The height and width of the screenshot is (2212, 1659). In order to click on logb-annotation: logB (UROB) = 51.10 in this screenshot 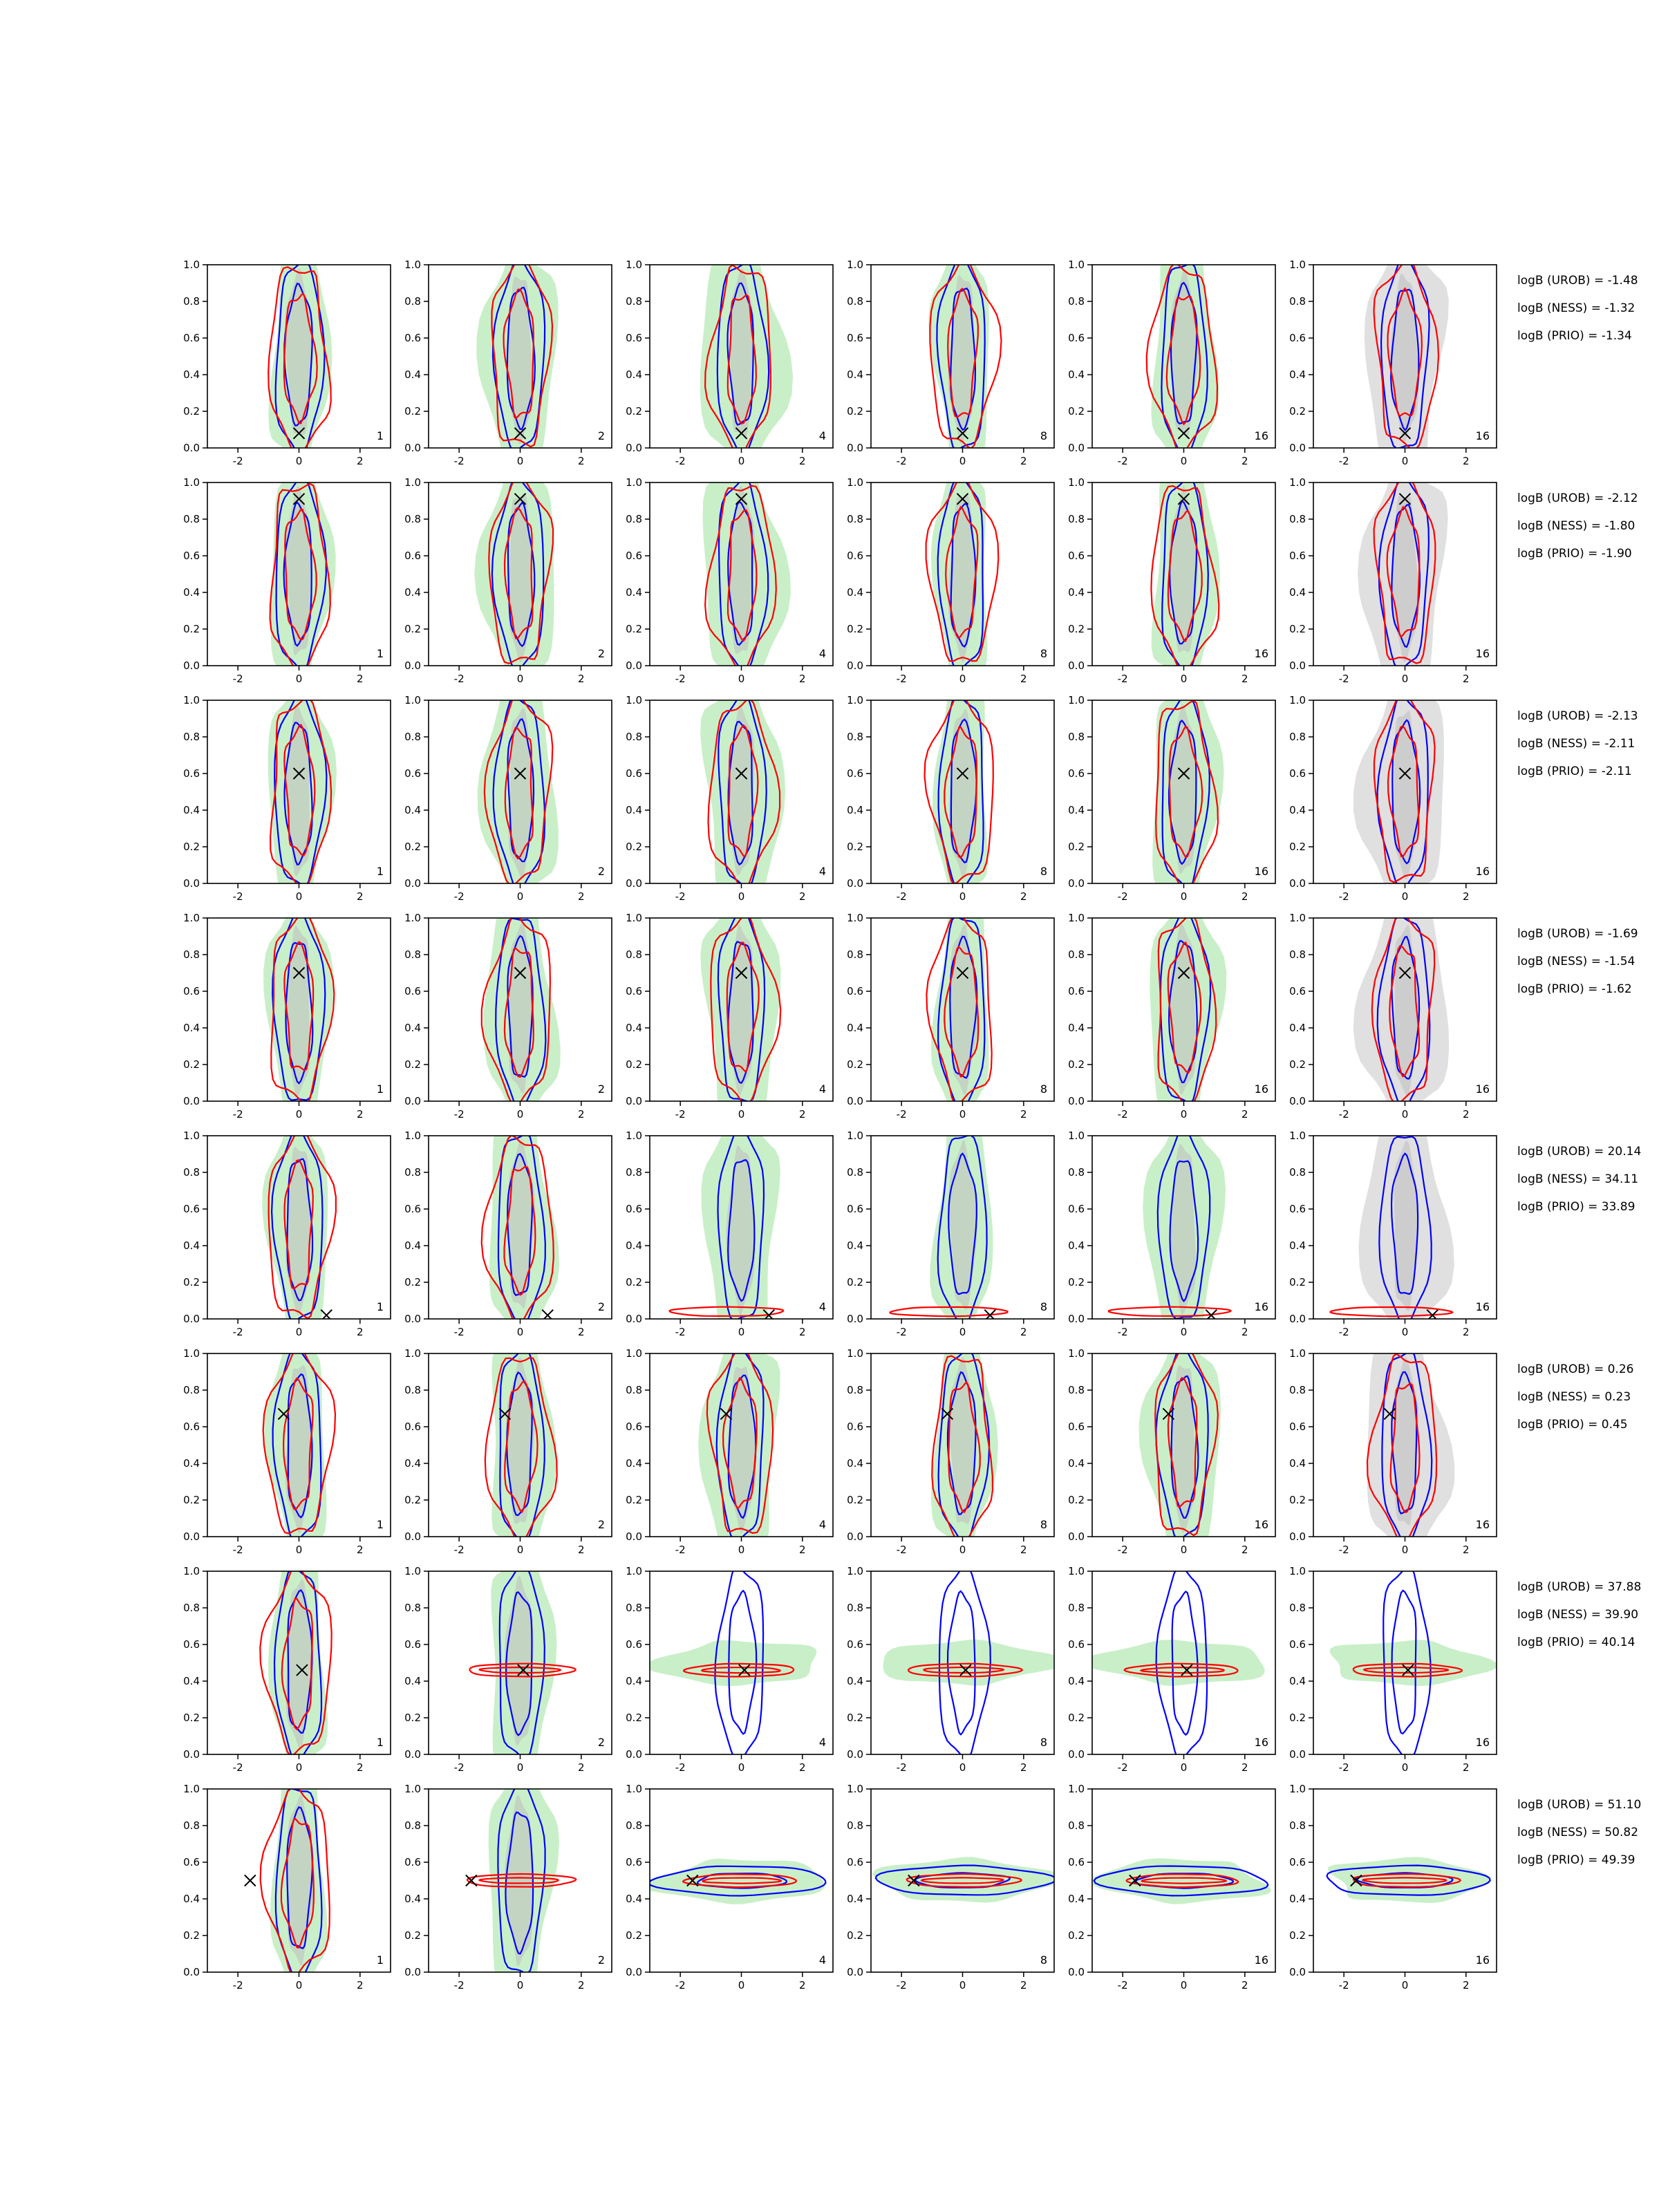, I will do `click(1579, 1805)`.